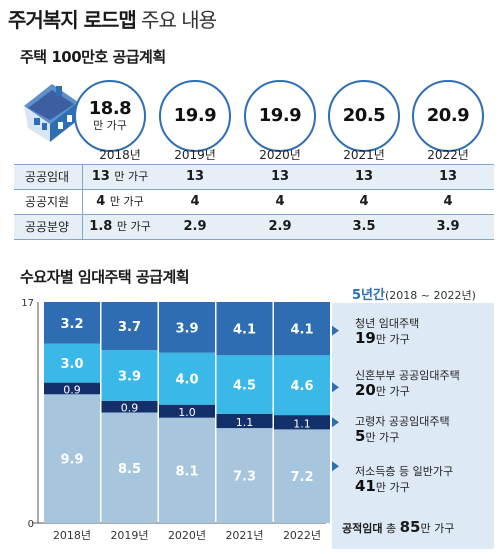 This screenshot has width=500, height=554. Describe the element at coordinates (72, 535) in the screenshot. I see `x-tick-label: 2018년` at that location.